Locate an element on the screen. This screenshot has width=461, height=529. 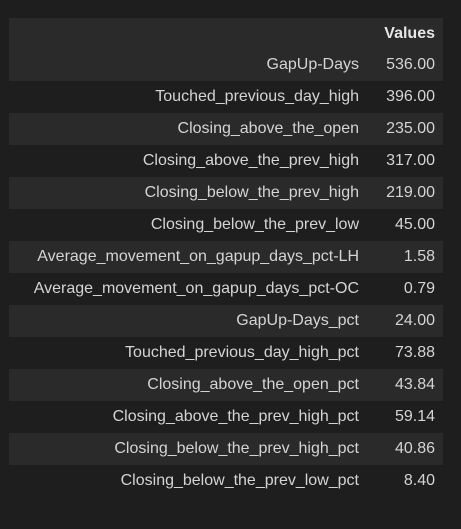
table-row: Closing_below_the_prev_high_pct 40.86 is located at coordinates (226, 449).